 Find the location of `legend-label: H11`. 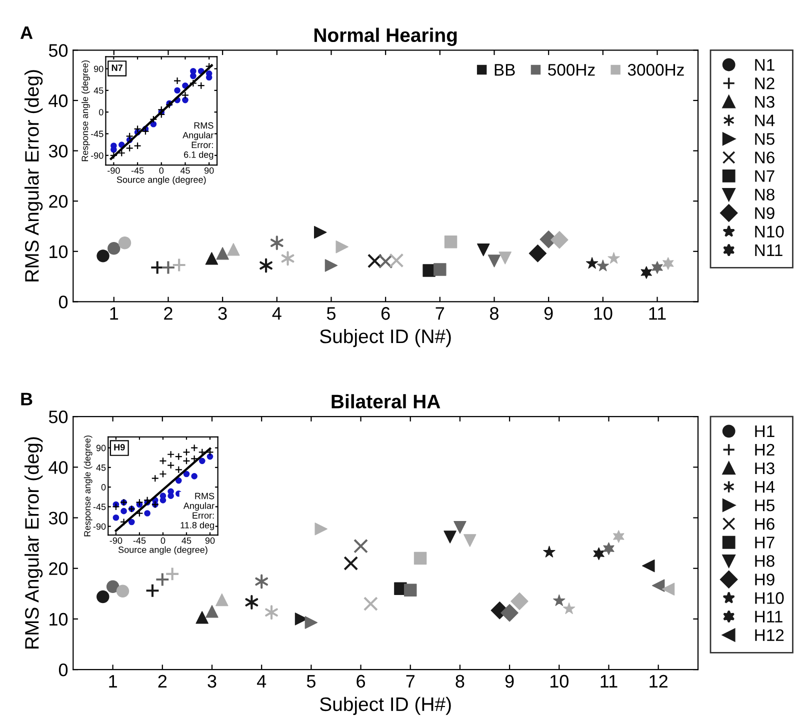

legend-label: H11 is located at coordinates (768, 616).